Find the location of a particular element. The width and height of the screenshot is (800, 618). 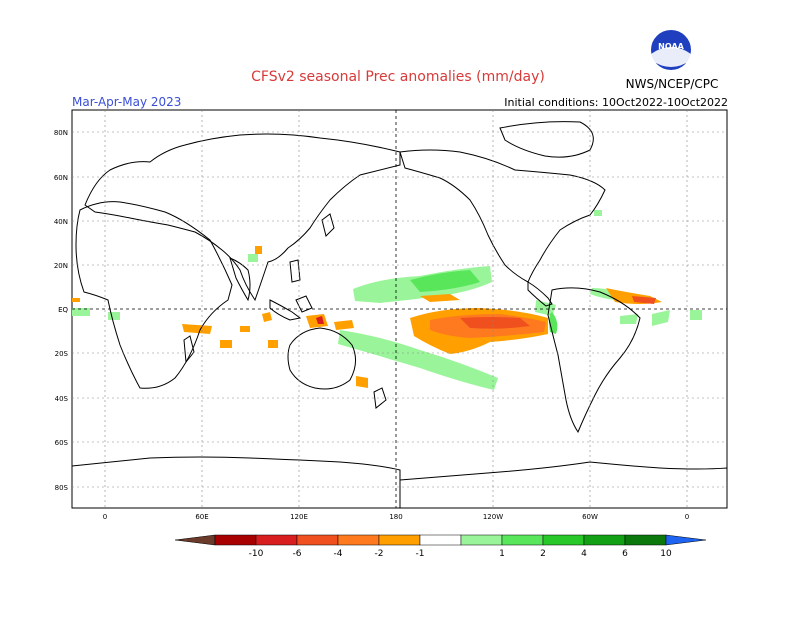

noaa-logo-text: NOAA is located at coordinates (671, 46).